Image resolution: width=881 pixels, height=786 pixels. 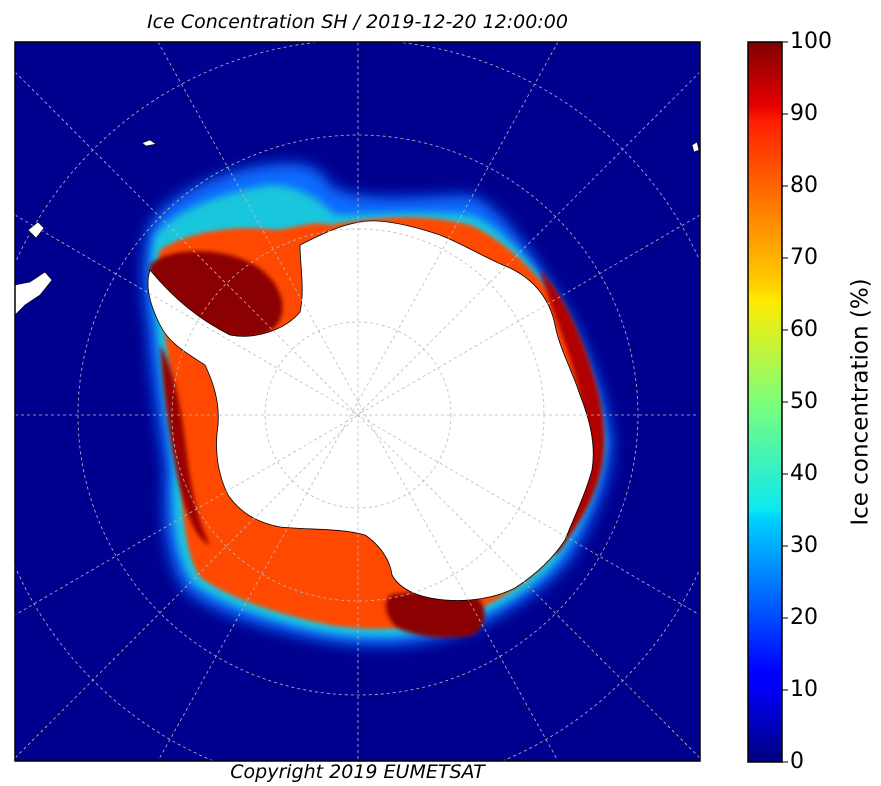 What do you see at coordinates (804, 473) in the screenshot?
I see `colorbar-tick-label: 40` at bounding box center [804, 473].